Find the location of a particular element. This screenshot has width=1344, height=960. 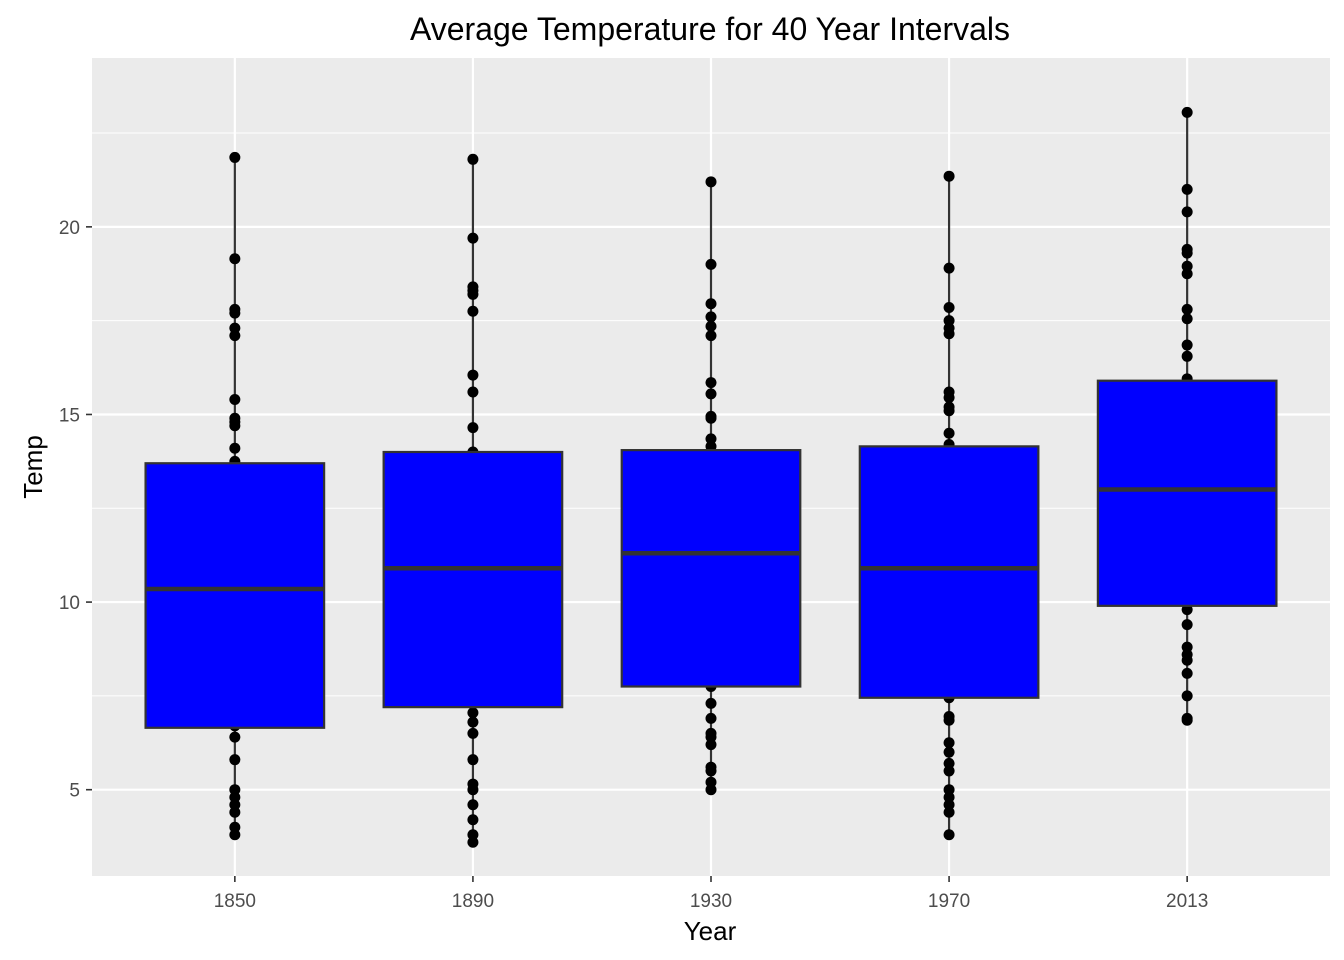

x-tick-label: 1850 is located at coordinates (235, 901).